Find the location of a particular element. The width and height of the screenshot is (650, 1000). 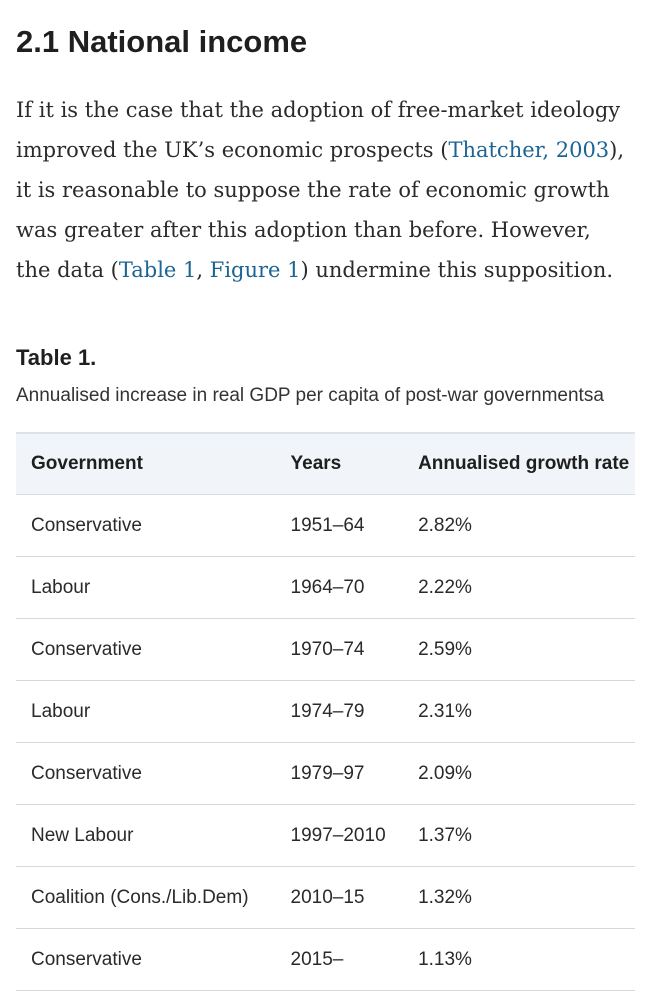

cell-government: Coalition (Cons./Lib.Dem) is located at coordinates (140, 897).